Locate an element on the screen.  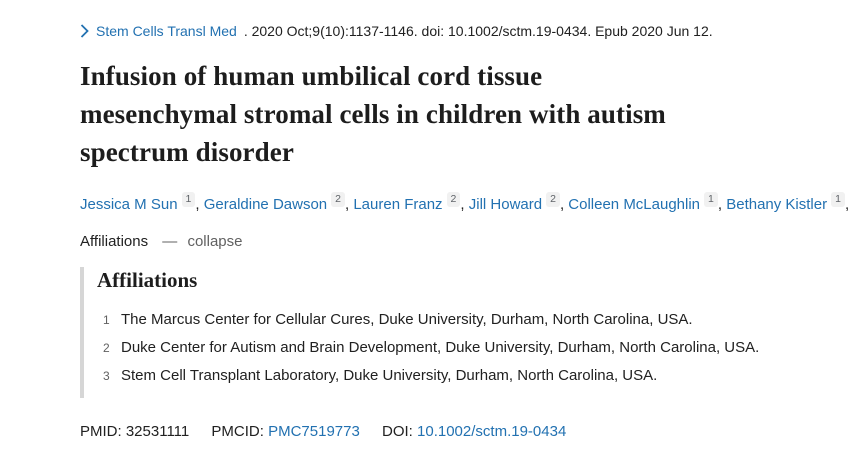
author: Jill Howard 2, is located at coordinates (518, 202).